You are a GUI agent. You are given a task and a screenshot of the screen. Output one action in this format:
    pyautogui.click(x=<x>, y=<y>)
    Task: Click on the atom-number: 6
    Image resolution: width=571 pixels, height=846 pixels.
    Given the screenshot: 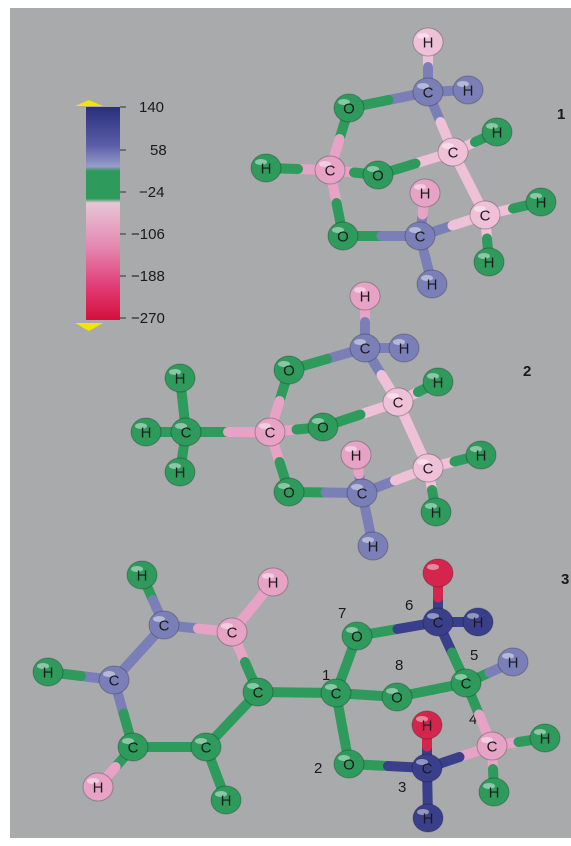 What is the action you would take?
    pyautogui.click(x=409, y=605)
    